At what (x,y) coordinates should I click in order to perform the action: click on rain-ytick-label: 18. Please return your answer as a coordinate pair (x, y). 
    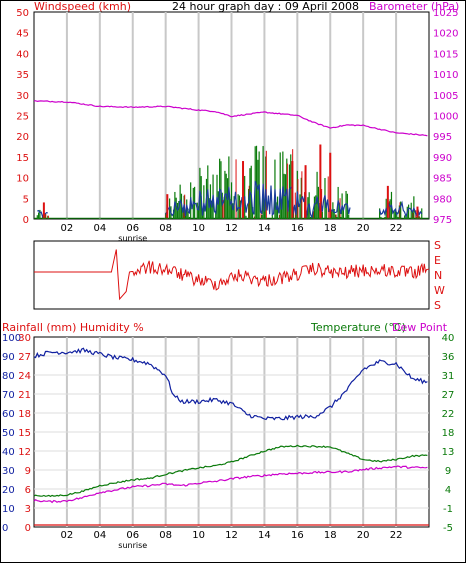
    Looking at the image, I should click on (24, 414).